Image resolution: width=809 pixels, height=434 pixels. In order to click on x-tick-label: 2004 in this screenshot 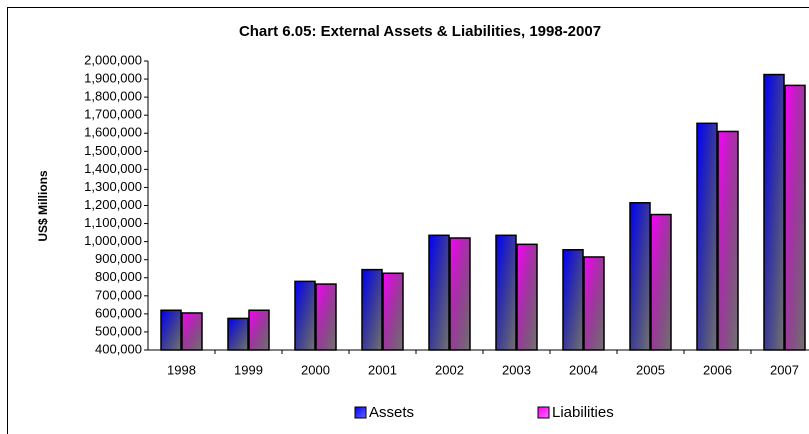, I will do `click(583, 369)`.